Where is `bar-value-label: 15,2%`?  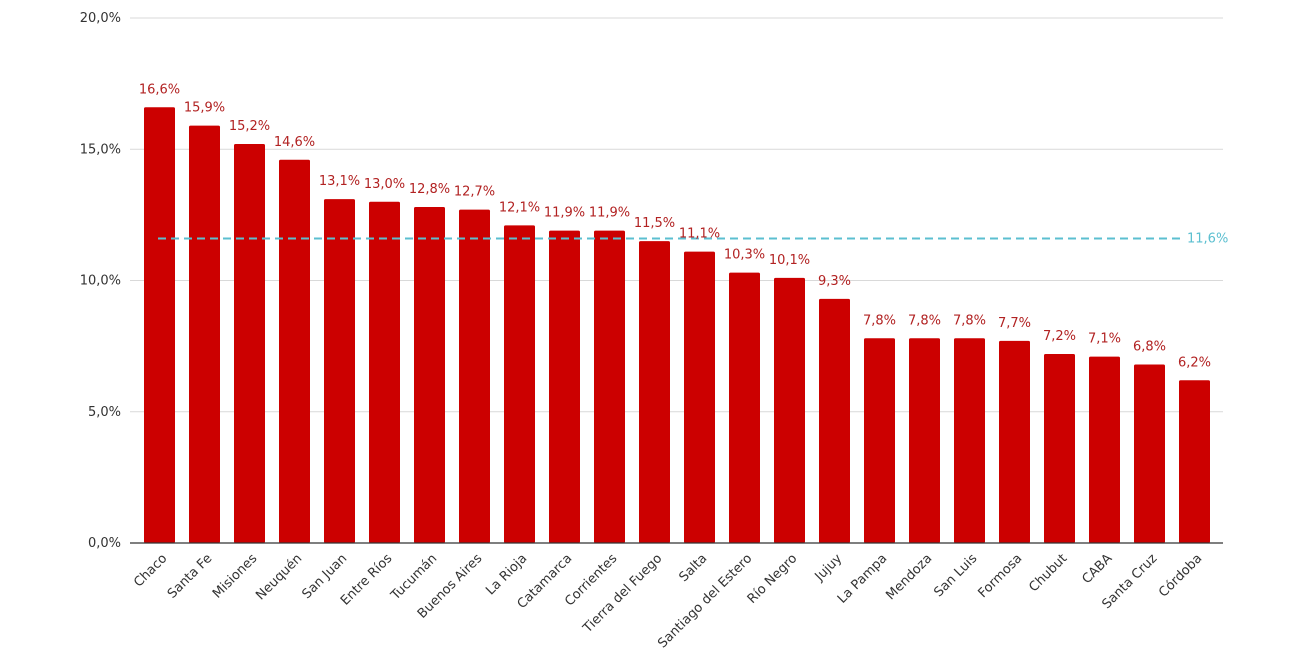 bar-value-label: 15,2% is located at coordinates (249, 126).